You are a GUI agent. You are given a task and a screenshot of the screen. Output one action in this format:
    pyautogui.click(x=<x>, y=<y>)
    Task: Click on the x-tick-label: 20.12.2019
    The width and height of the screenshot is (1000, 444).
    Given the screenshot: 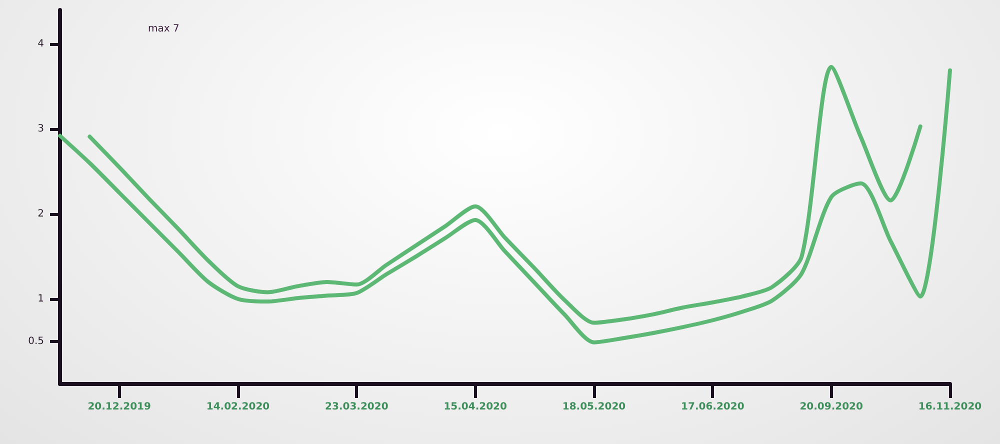 What is the action you would take?
    pyautogui.click(x=120, y=407)
    